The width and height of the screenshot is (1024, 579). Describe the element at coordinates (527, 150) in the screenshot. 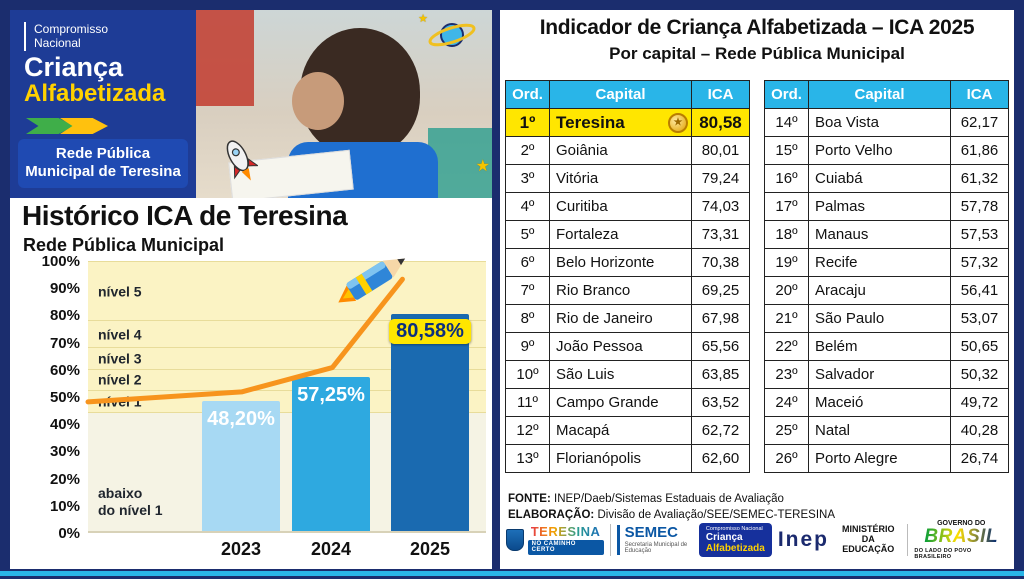

I see `ord-cell: 2º` at that location.